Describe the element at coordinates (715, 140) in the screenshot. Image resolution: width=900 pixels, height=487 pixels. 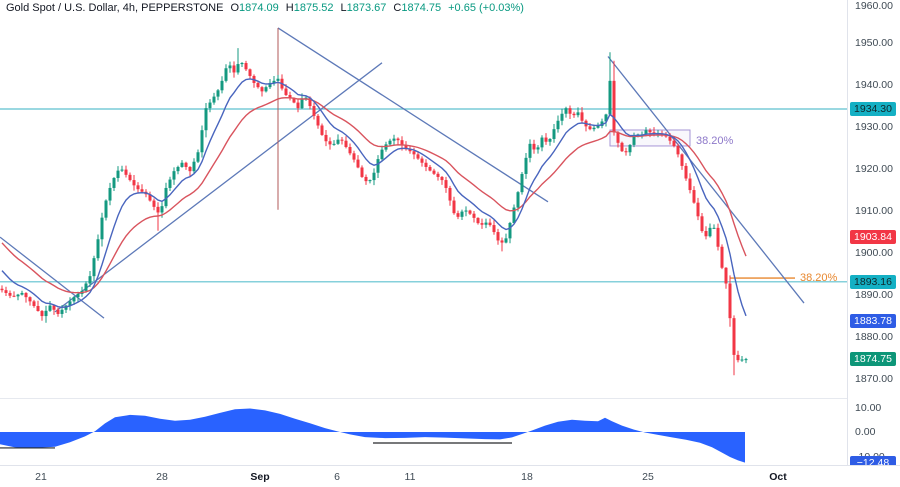
I see `fib-retracement-label: 38.20%` at that location.